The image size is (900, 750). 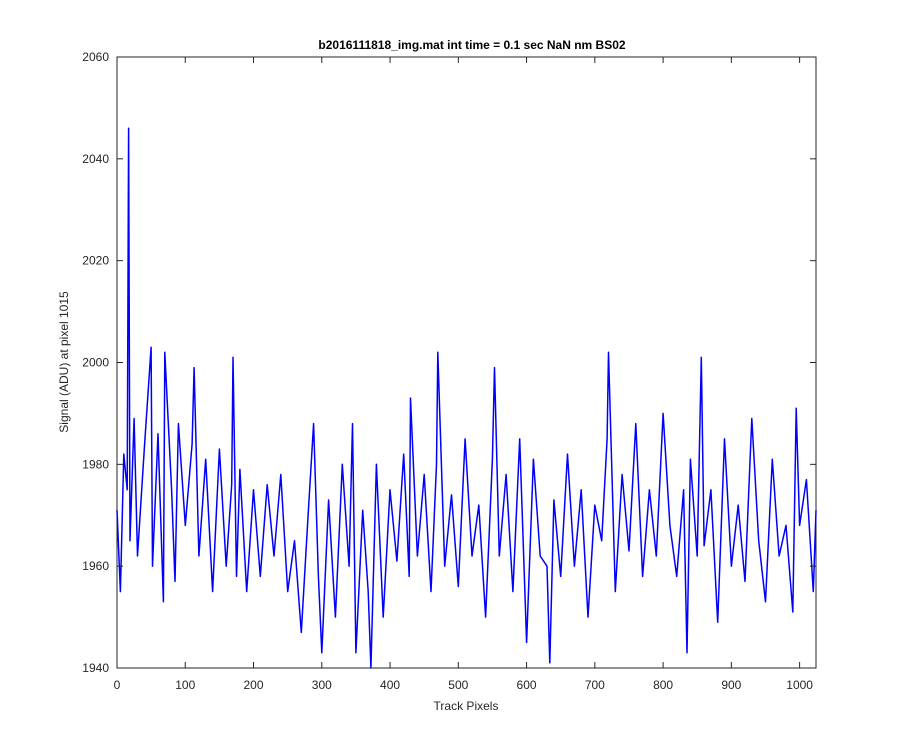 I want to click on x-tick-label: 200, so click(x=254, y=685).